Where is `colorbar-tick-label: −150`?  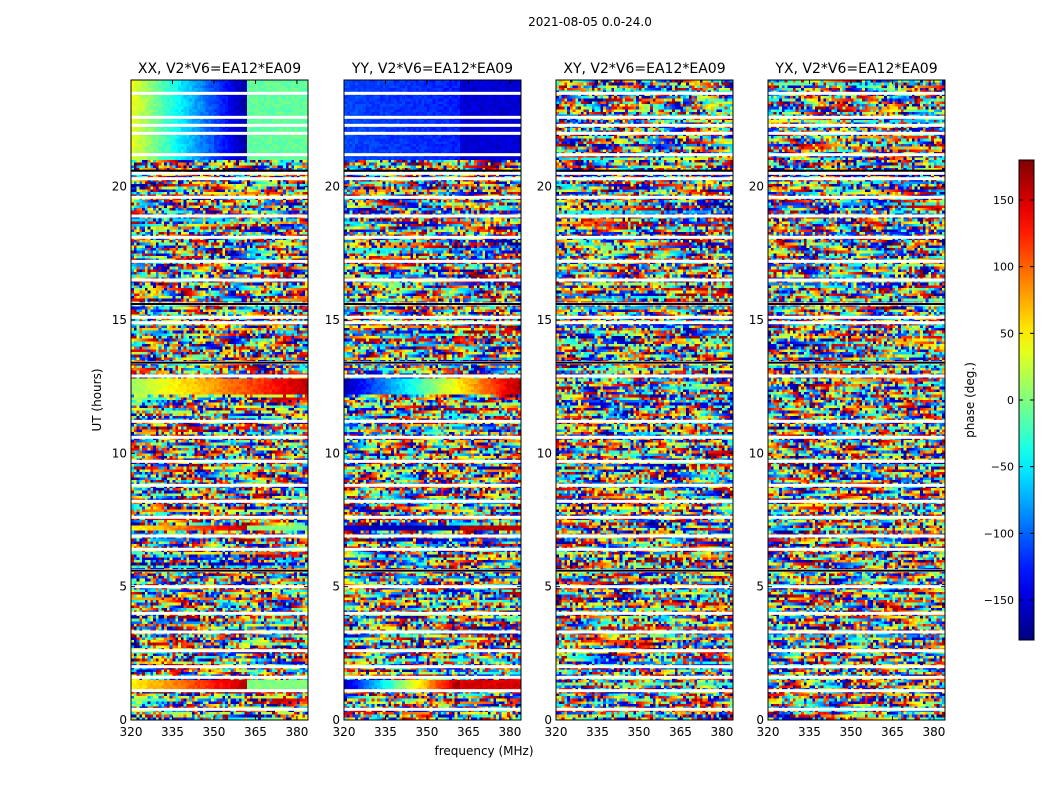 colorbar-tick-label: −150 is located at coordinates (999, 600).